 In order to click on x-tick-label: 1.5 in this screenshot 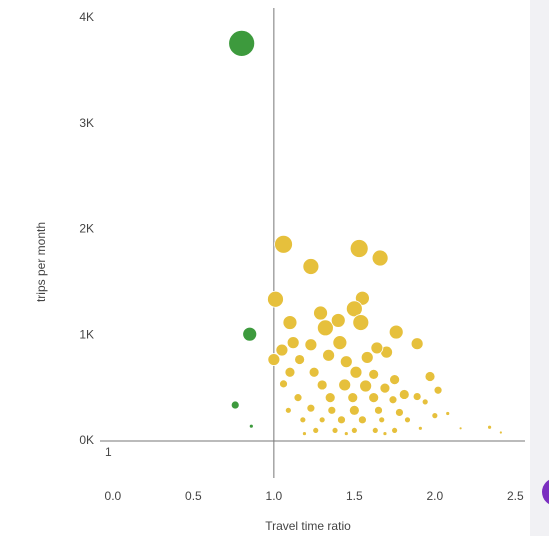, I will do `click(354, 496)`.